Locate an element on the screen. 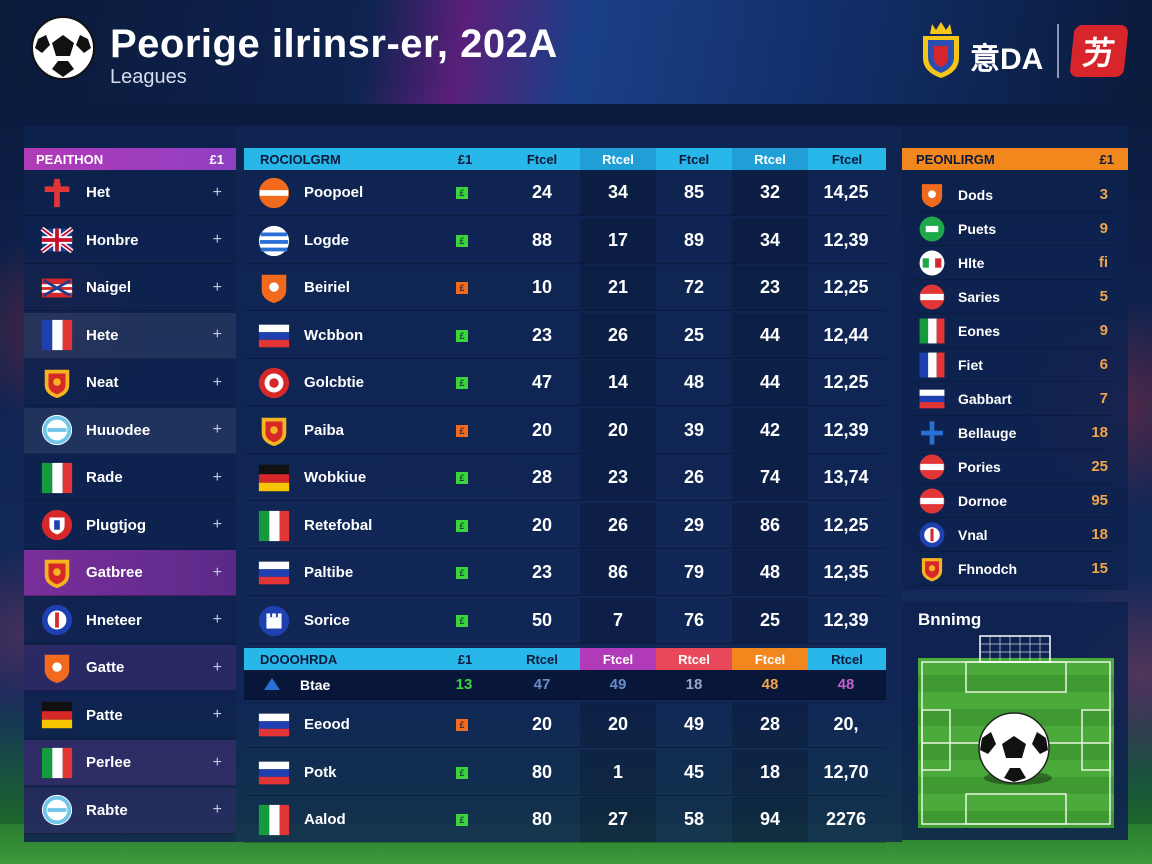 The height and width of the screenshot is (864, 1152). table-row: Wcbbon £23 26 25 44 12,44 is located at coordinates (565, 335).